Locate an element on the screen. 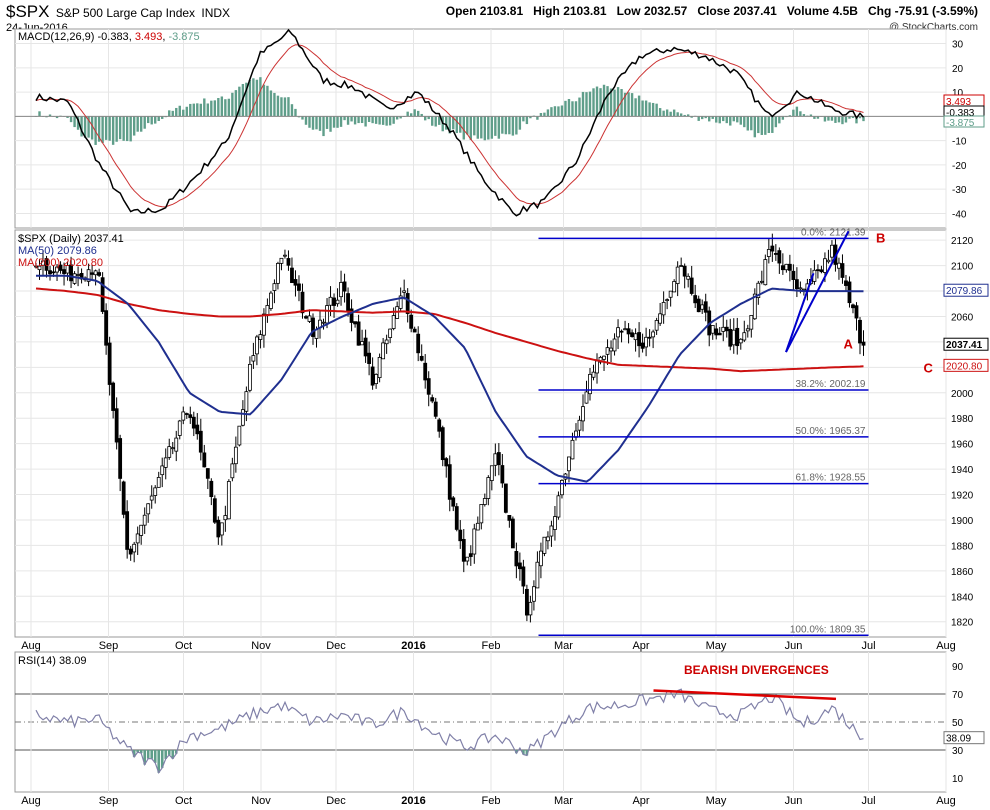  price-legend-ma200: MA(200) 2020.80 is located at coordinates (60, 263).